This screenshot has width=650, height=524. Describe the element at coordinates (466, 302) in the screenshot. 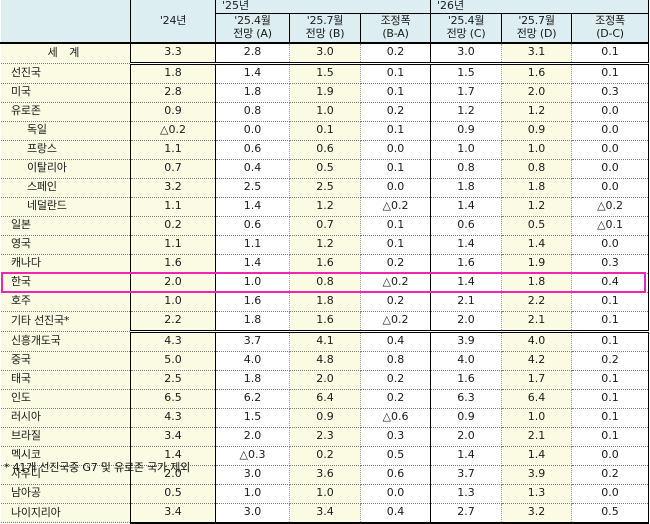

I see `cell-value: 2.1` at that location.